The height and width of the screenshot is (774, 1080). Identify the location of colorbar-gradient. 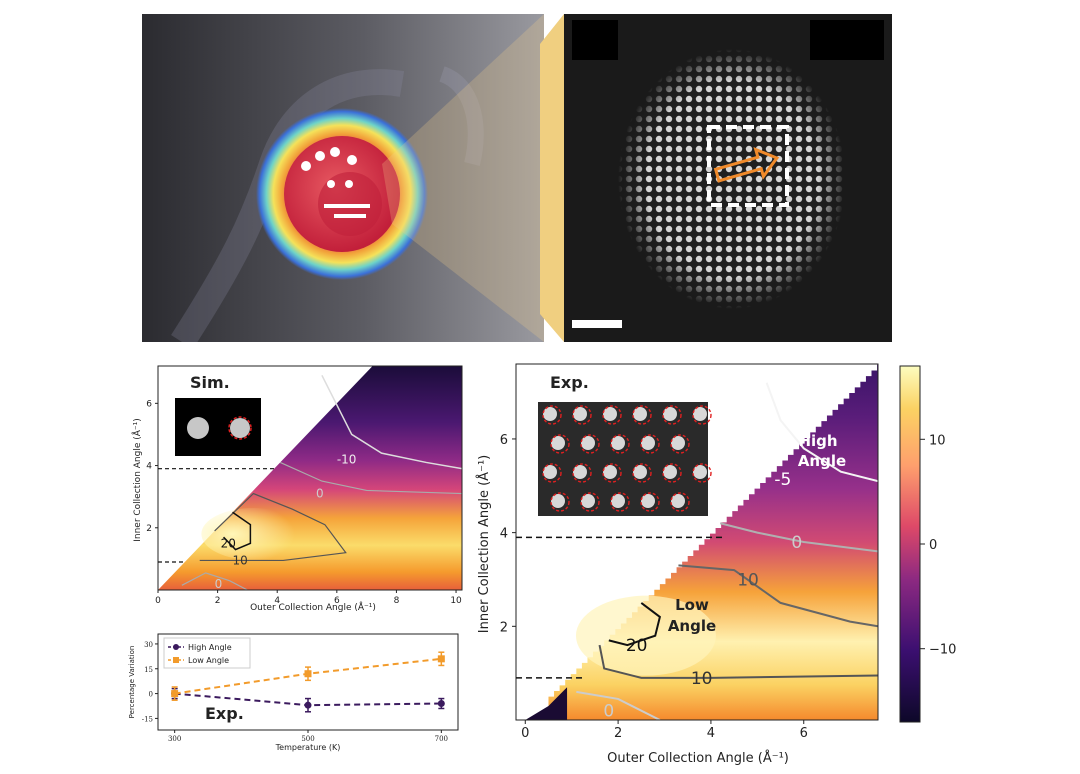
(910, 544).